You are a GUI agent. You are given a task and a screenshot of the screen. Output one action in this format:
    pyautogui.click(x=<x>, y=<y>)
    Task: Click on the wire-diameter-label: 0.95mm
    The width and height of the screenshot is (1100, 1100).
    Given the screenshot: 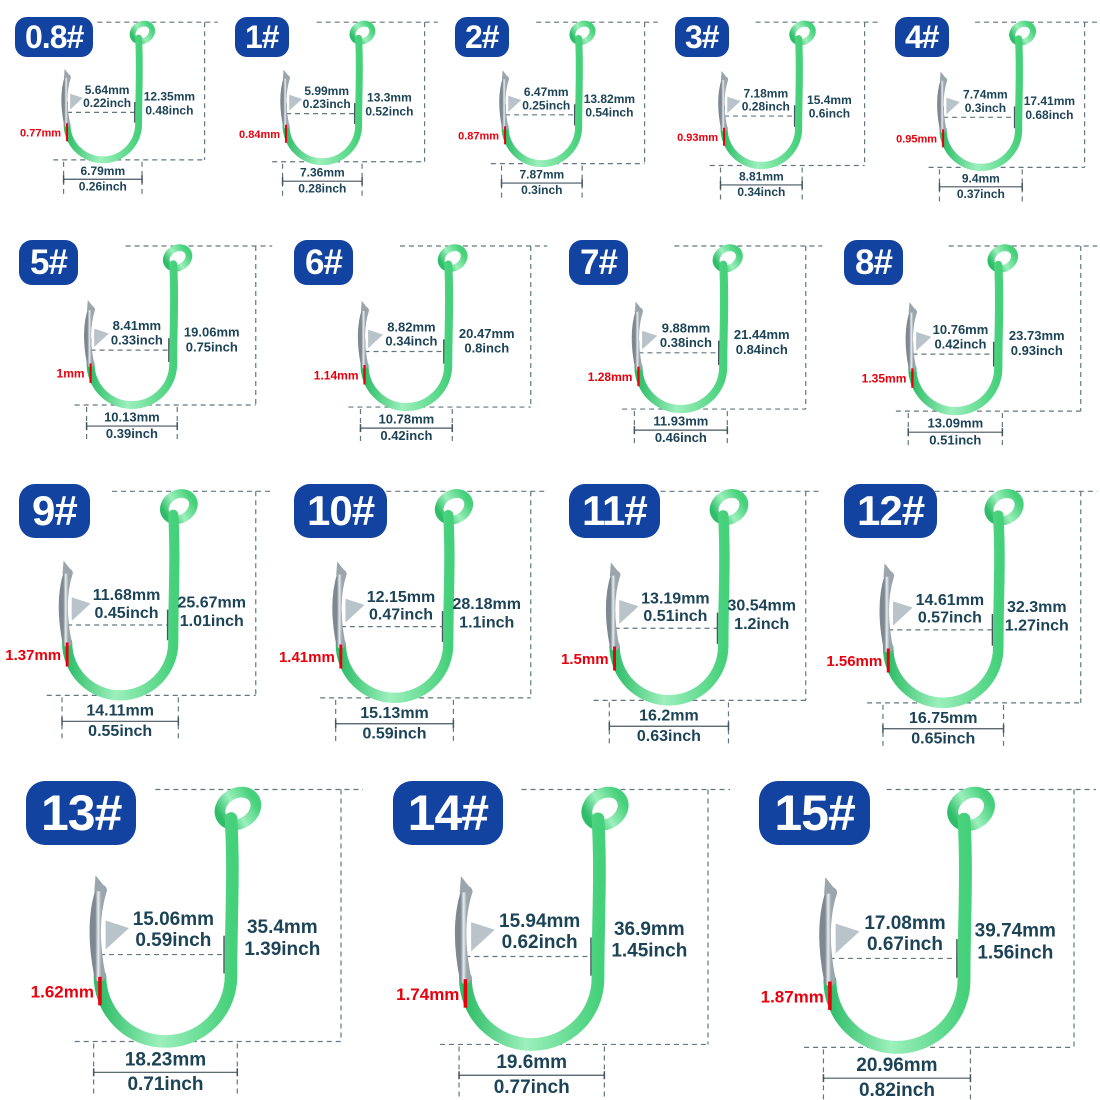 What is the action you would take?
    pyautogui.click(x=916, y=140)
    